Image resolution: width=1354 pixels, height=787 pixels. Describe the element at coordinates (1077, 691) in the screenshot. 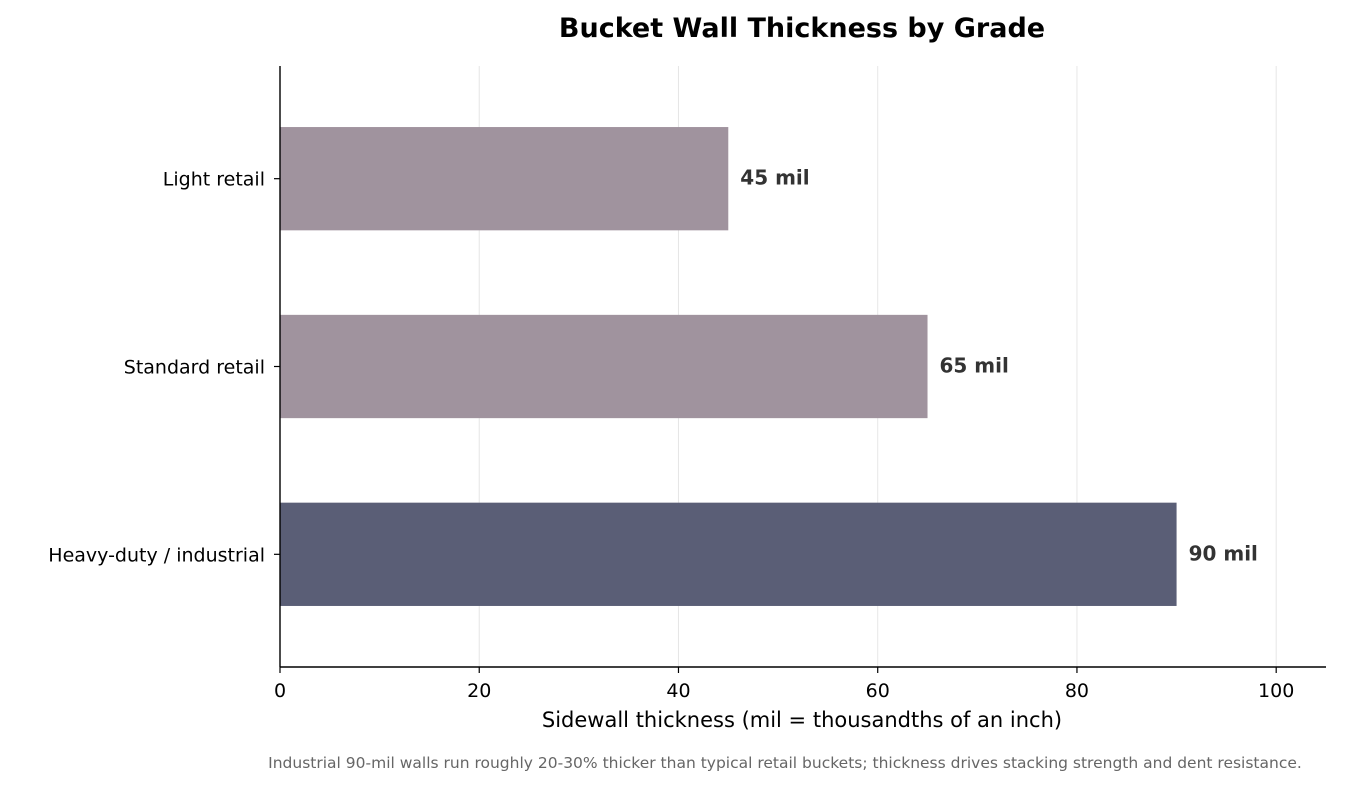

I see `x-tick-label-80: 80` at that location.